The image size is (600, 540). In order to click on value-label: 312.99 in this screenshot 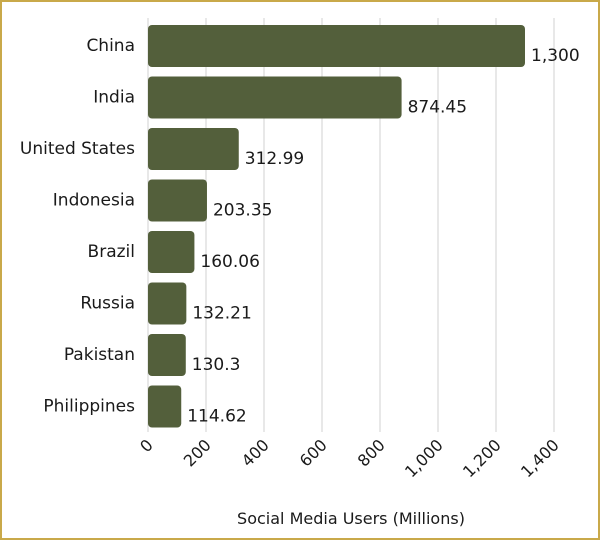, I will do `click(274, 159)`.